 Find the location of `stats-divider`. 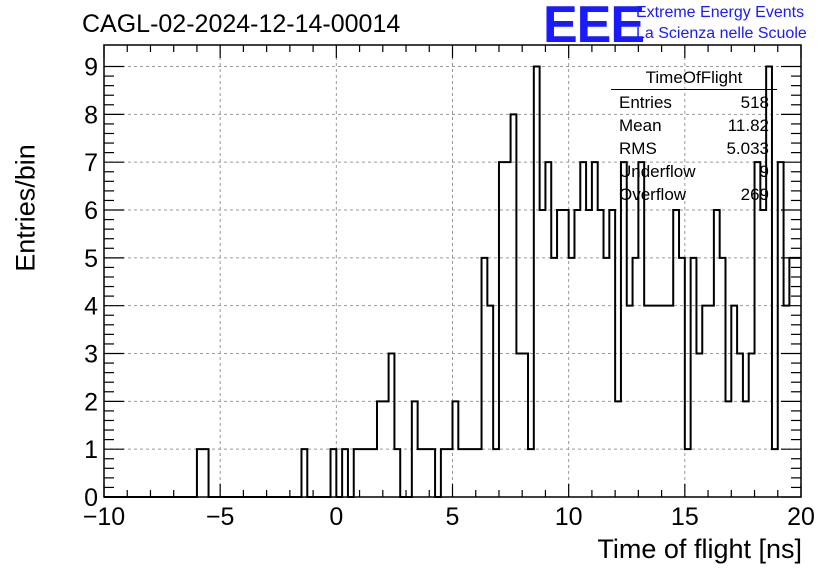

stats-divider is located at coordinates (694, 89).